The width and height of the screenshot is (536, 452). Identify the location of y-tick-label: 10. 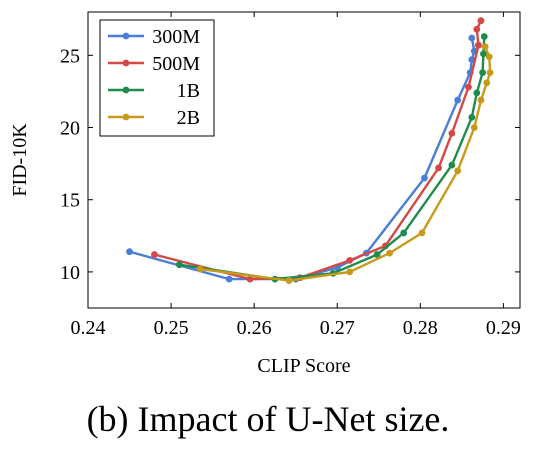
(70, 273).